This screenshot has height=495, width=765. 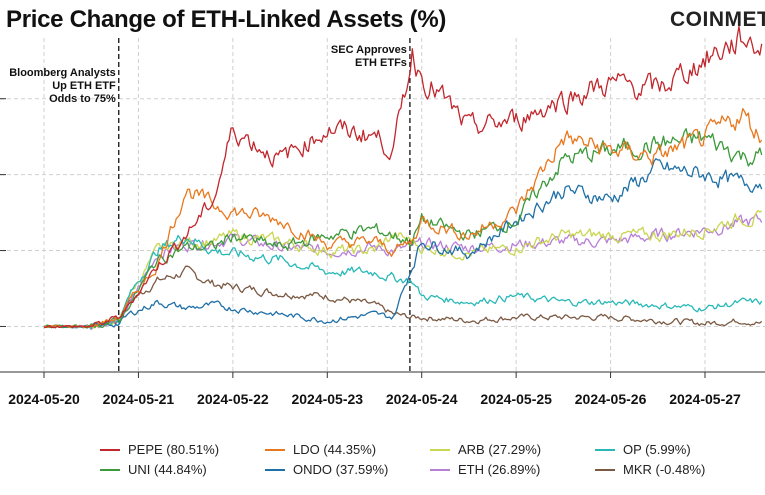 What do you see at coordinates (369, 50) in the screenshot?
I see `event-annotation: SEC Approves` at bounding box center [369, 50].